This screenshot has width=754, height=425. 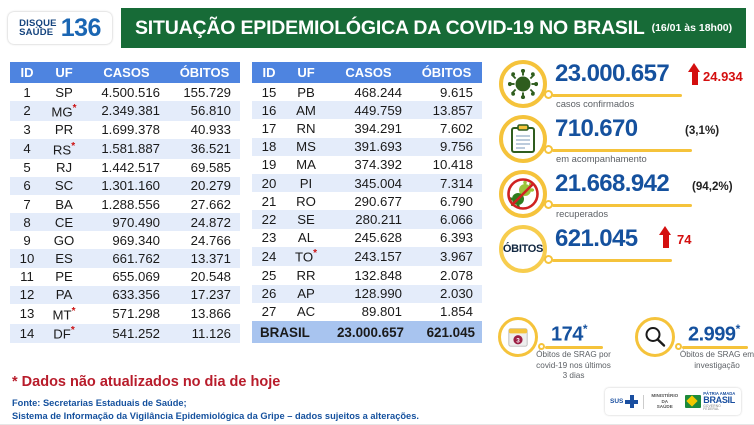 I want to click on table-row: 5 RJ 1.442.517 69.585, so click(x=125, y=168).